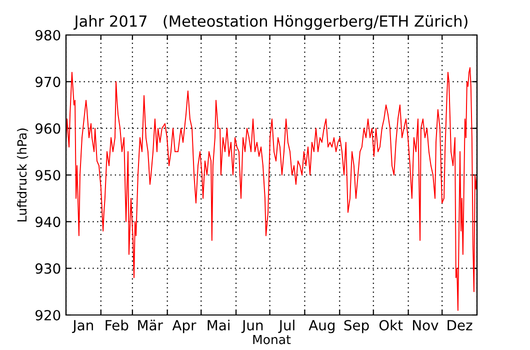 This screenshot has height=350, width=530. What do you see at coordinates (219, 325) in the screenshot?
I see `x-tick-label: Mai` at bounding box center [219, 325].